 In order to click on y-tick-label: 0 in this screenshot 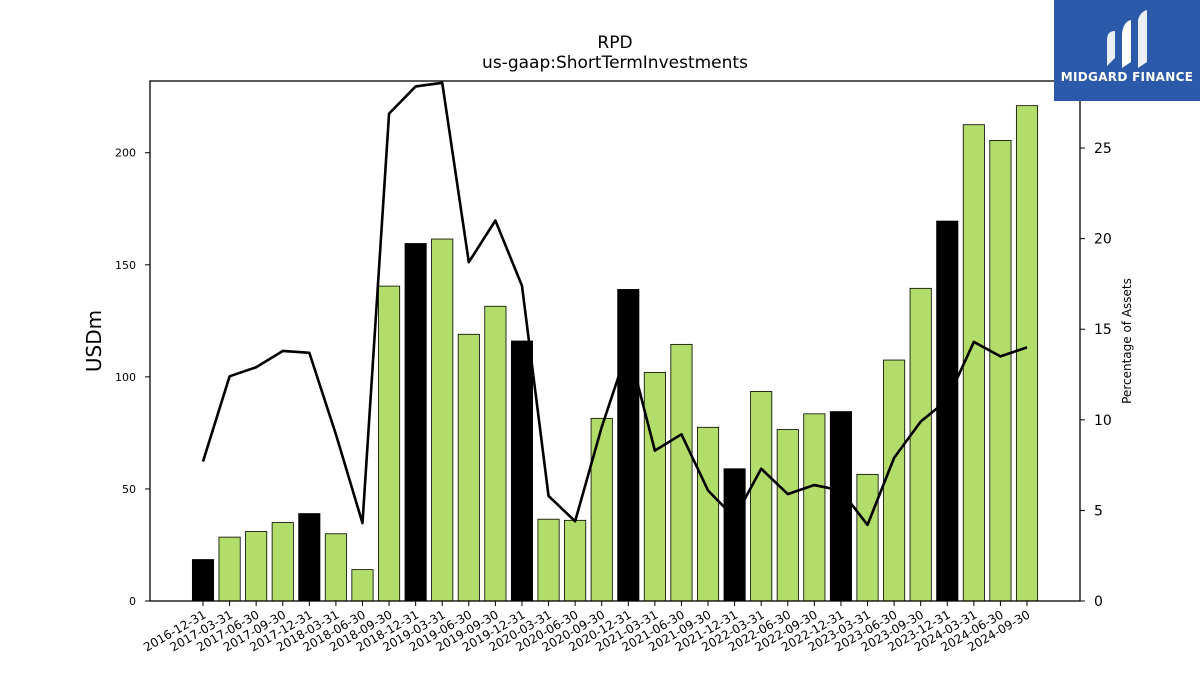, I will do `click(132, 601)`.